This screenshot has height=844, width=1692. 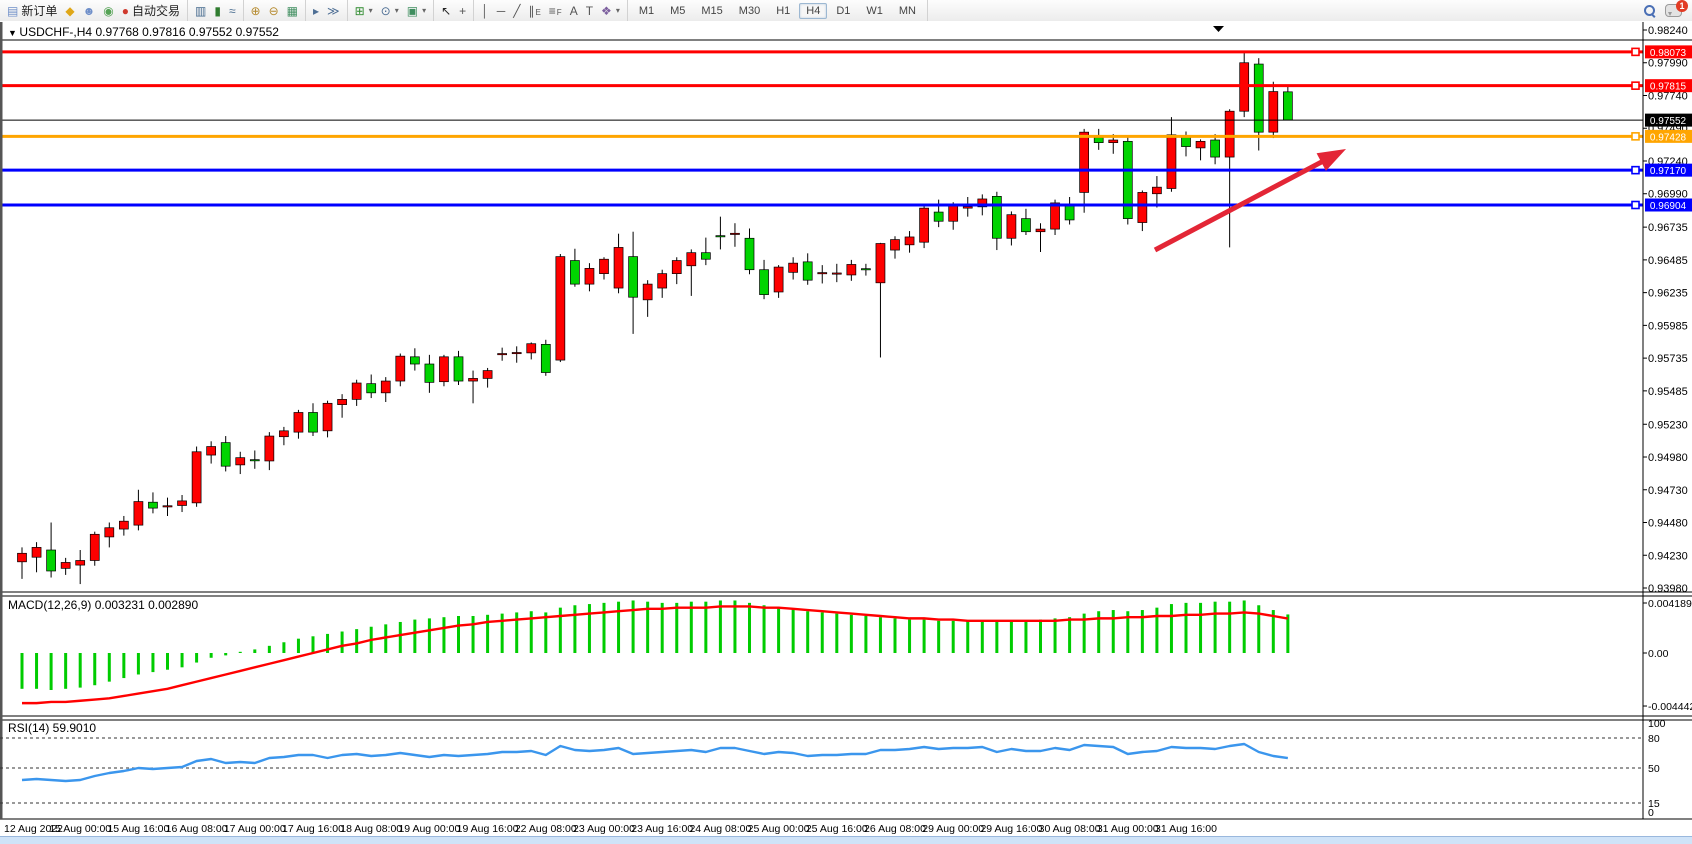 I want to click on time-label: 29 Aug 16:00, so click(x=1011, y=829).